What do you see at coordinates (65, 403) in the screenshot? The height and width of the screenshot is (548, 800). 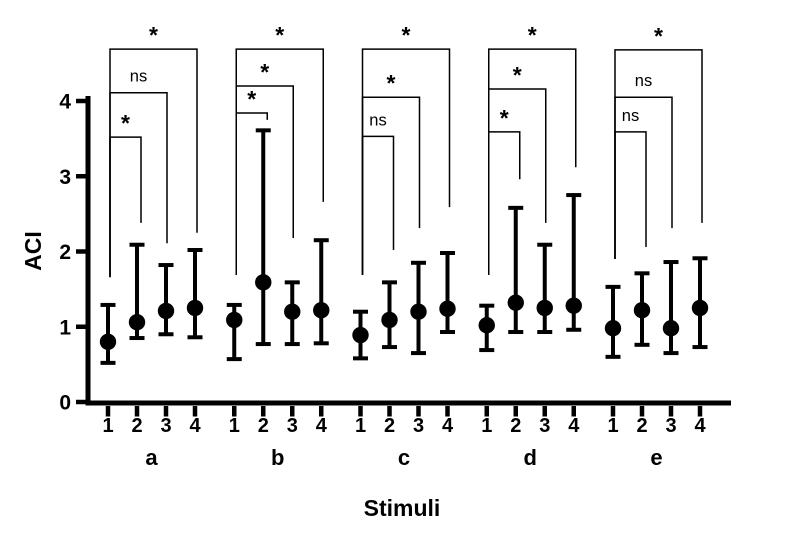 I see `y-tick-label: 0` at bounding box center [65, 403].